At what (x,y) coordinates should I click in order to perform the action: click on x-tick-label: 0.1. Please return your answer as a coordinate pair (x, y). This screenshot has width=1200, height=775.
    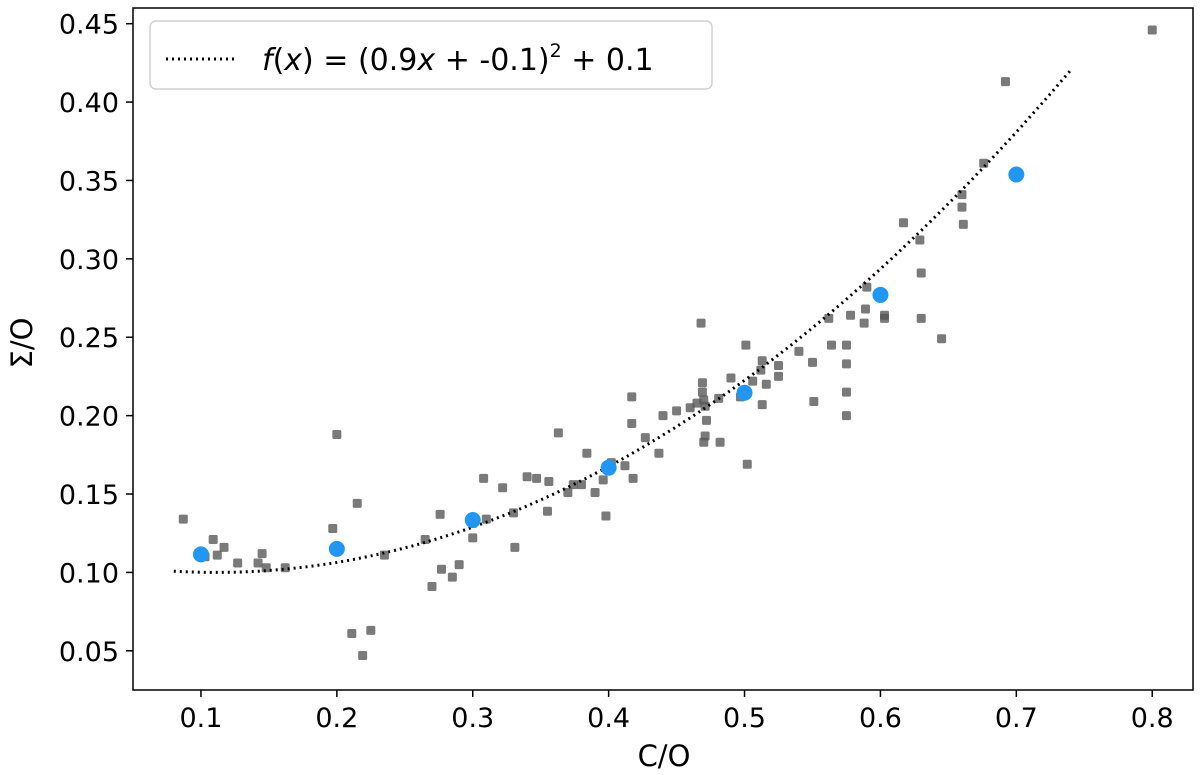
    Looking at the image, I should click on (200, 718).